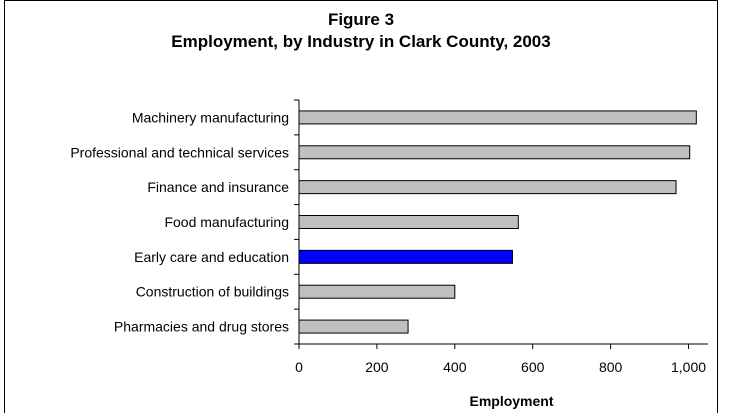 This screenshot has width=732, height=414. What do you see at coordinates (218, 187) in the screenshot?
I see `category-label: Finance and insurance` at bounding box center [218, 187].